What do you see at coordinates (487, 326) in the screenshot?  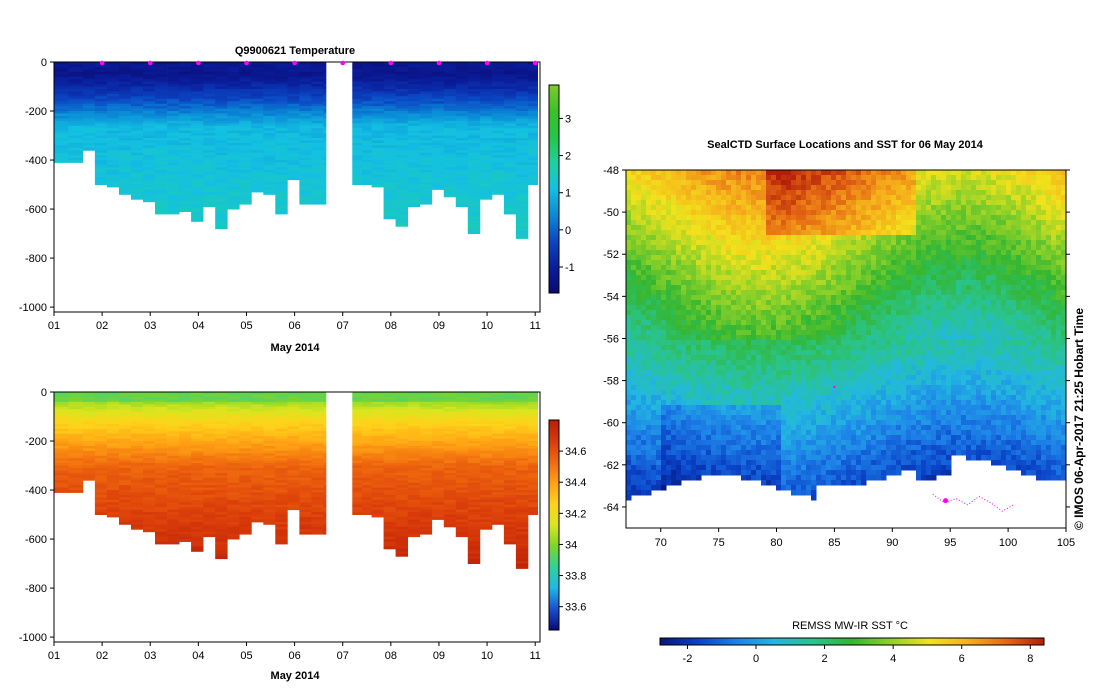 I see `x-tick-label: 10` at bounding box center [487, 326].